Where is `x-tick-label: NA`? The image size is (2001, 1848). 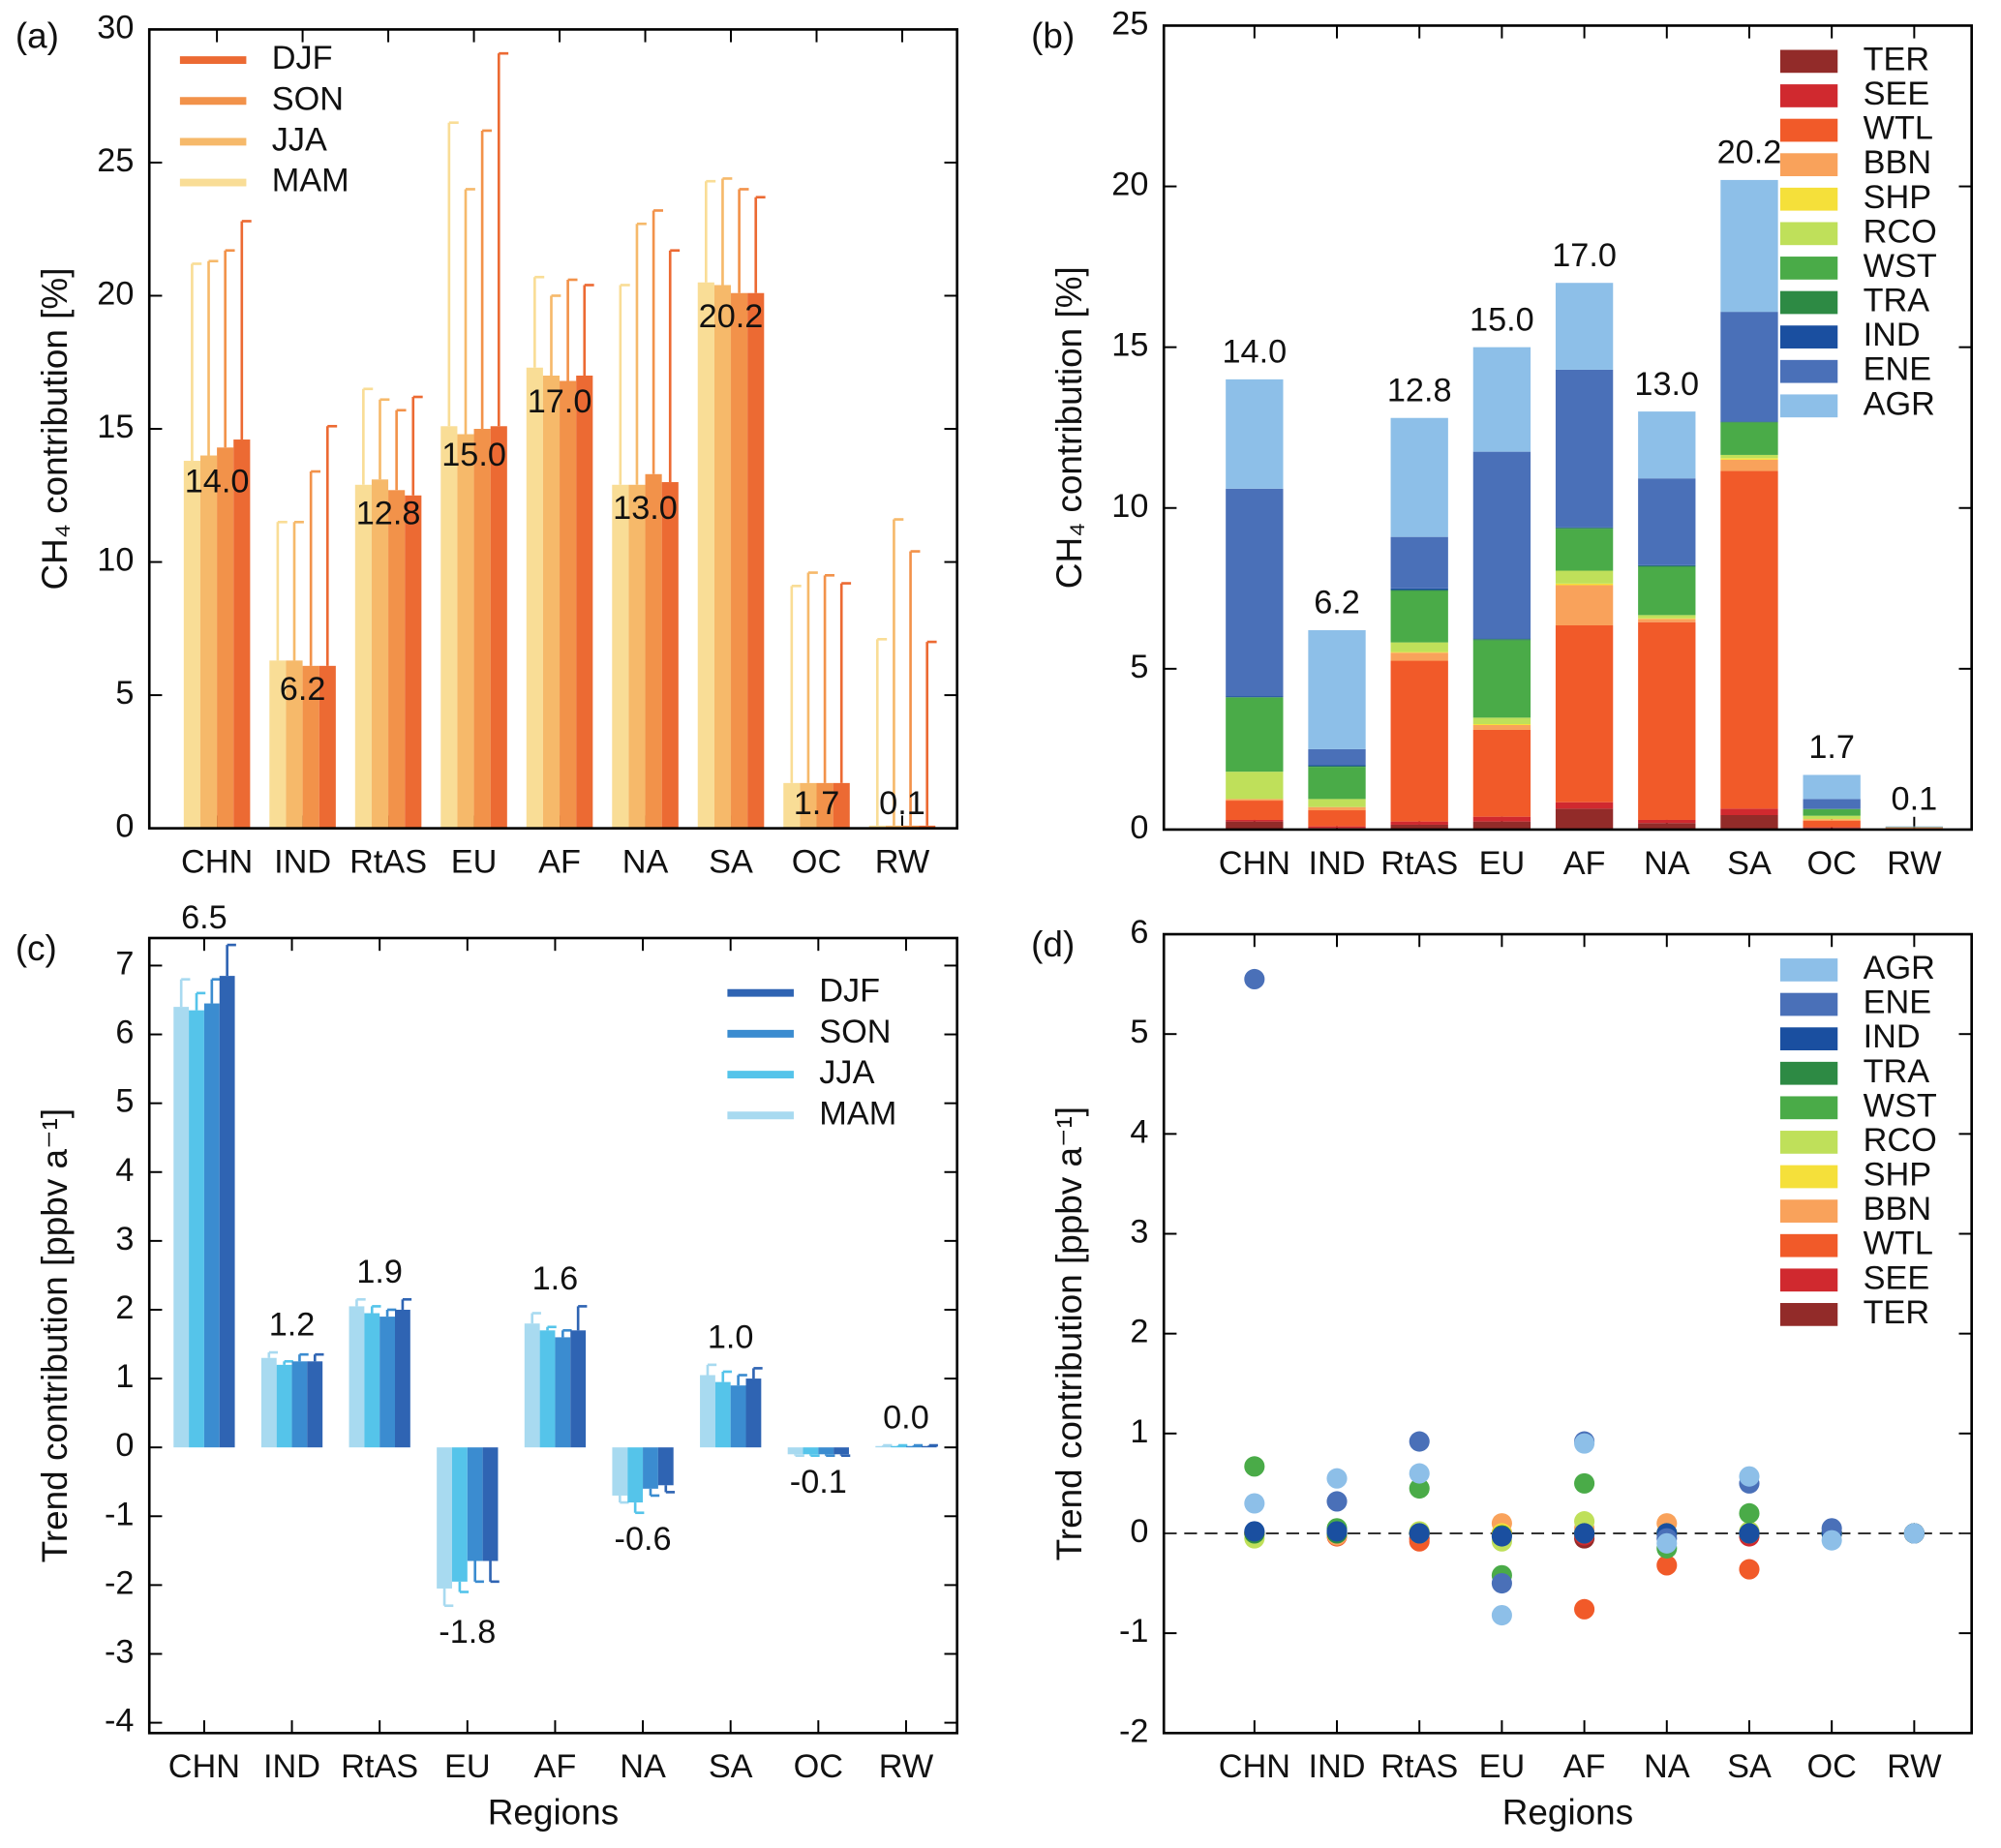 x-tick-label: NA is located at coordinates (1667, 863).